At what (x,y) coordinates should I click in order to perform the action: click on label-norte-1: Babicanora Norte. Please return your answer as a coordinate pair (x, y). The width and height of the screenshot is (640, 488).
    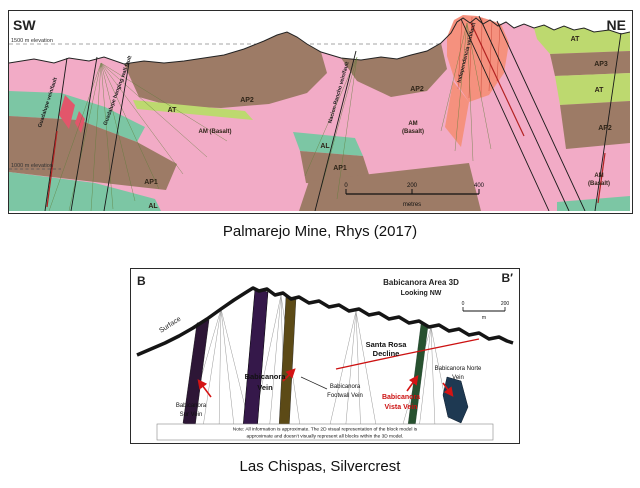
    Looking at the image, I should click on (458, 369).